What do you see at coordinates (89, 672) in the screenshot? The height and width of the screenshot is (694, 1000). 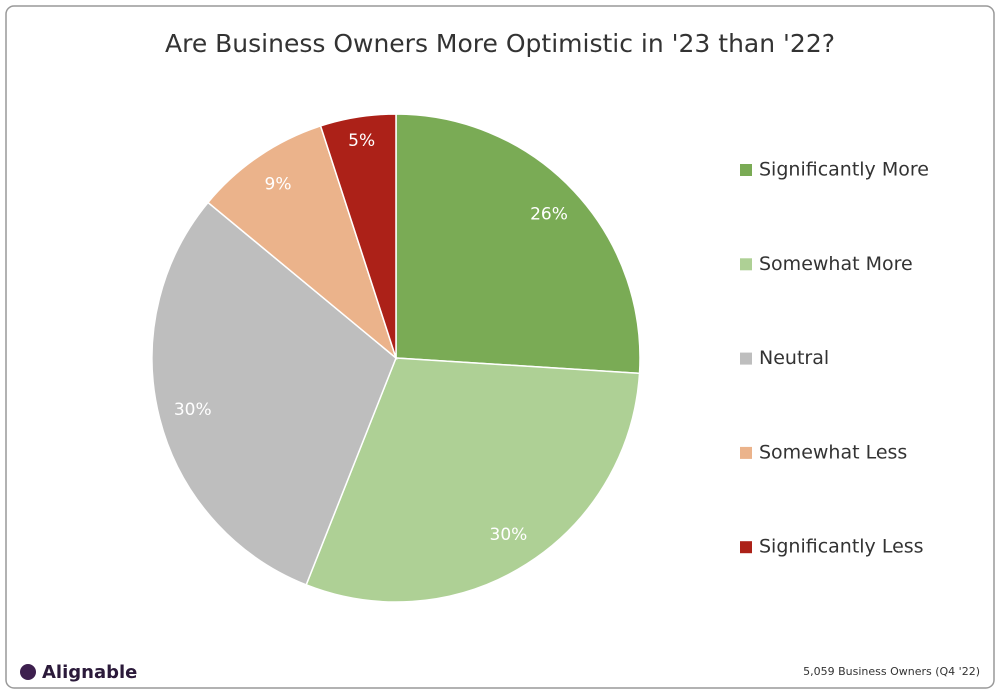 I see `logo-text: Alignable` at bounding box center [89, 672].